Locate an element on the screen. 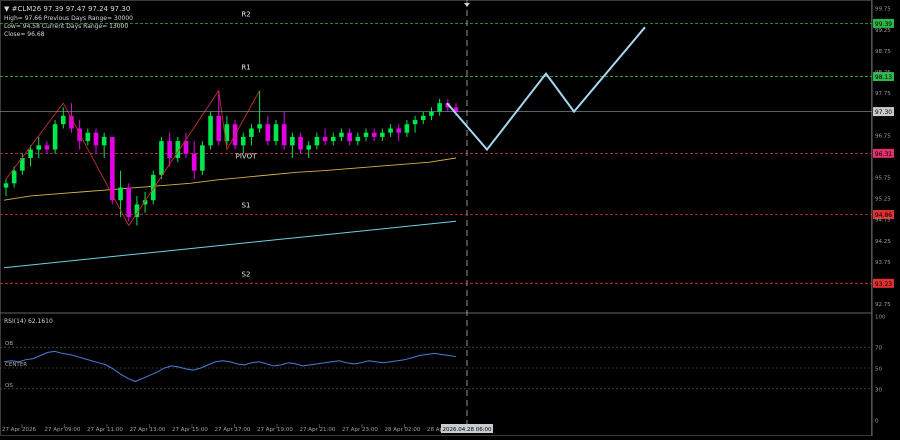 The width and height of the screenshot is (900, 440). level-label-s1: S1 is located at coordinates (246, 206).